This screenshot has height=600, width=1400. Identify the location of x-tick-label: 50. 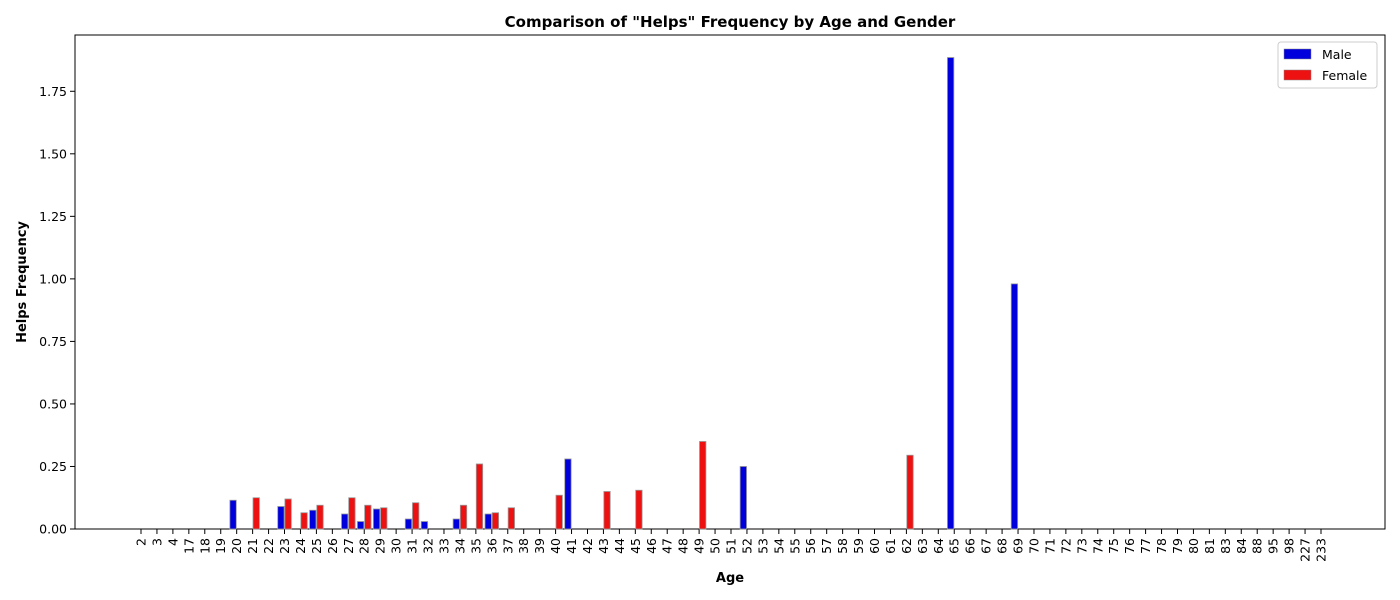
(715, 546).